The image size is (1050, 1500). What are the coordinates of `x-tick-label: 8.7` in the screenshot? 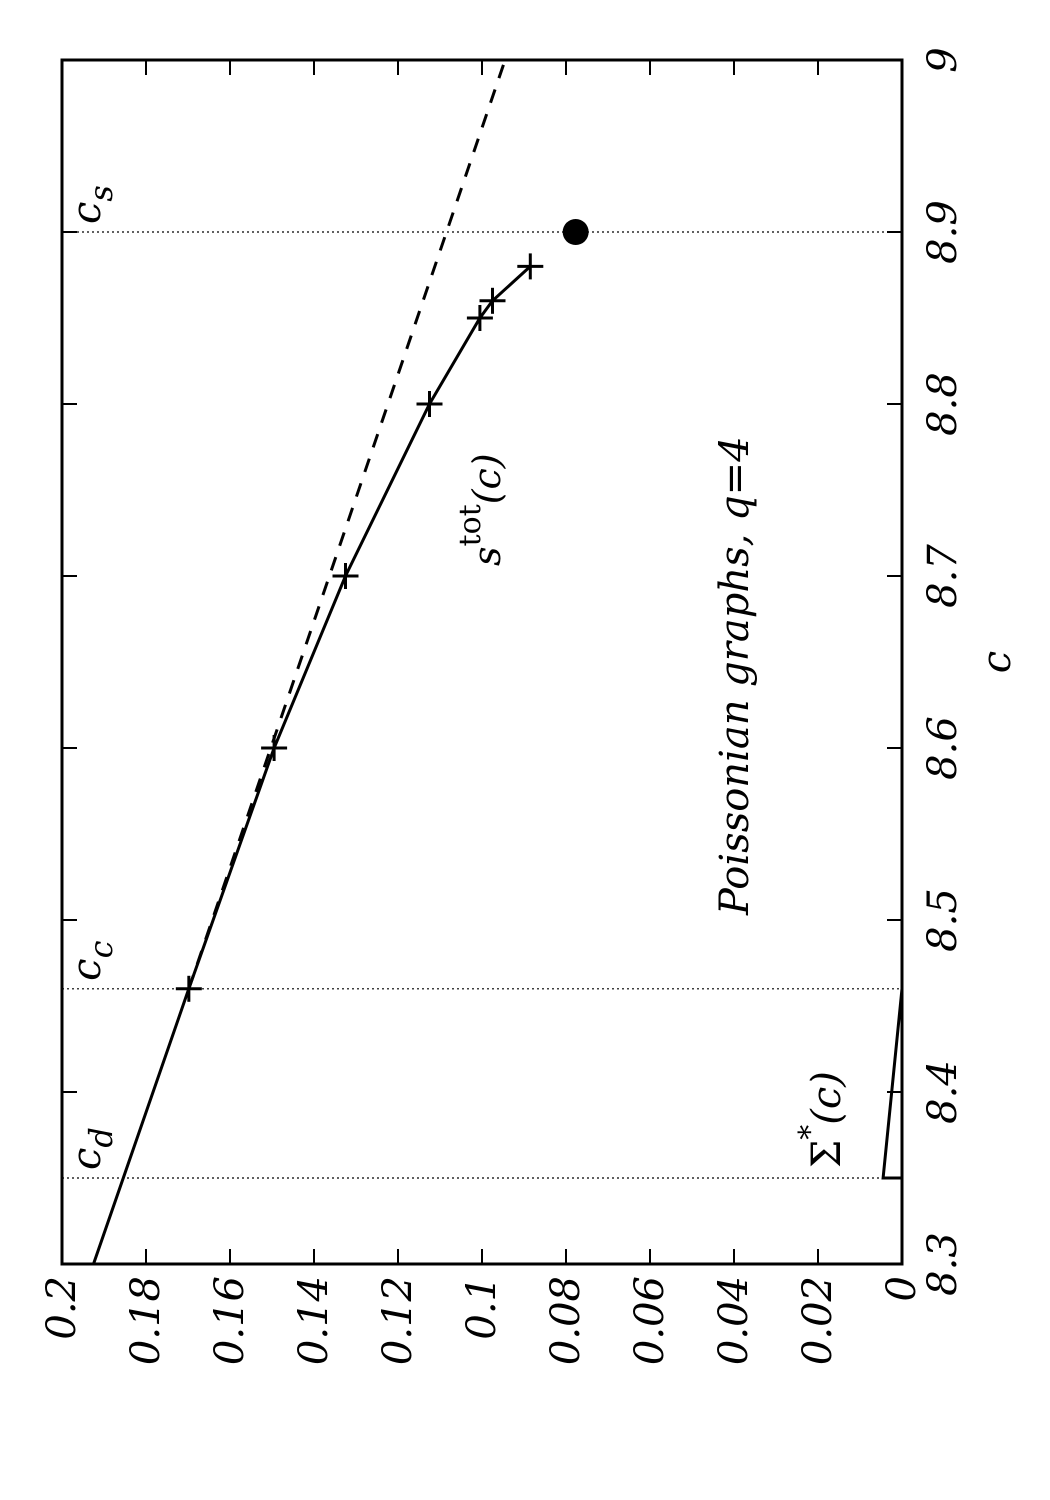 It's located at (943, 576).